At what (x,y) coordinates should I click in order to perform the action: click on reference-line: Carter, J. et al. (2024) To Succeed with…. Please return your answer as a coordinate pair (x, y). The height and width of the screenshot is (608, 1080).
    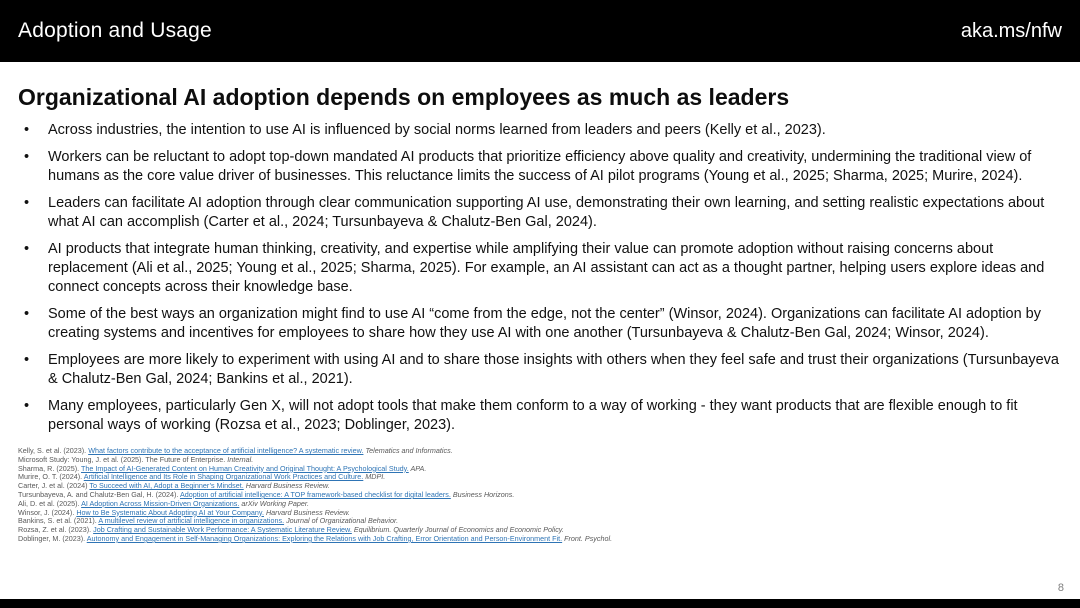
    Looking at the image, I should click on (540, 486).